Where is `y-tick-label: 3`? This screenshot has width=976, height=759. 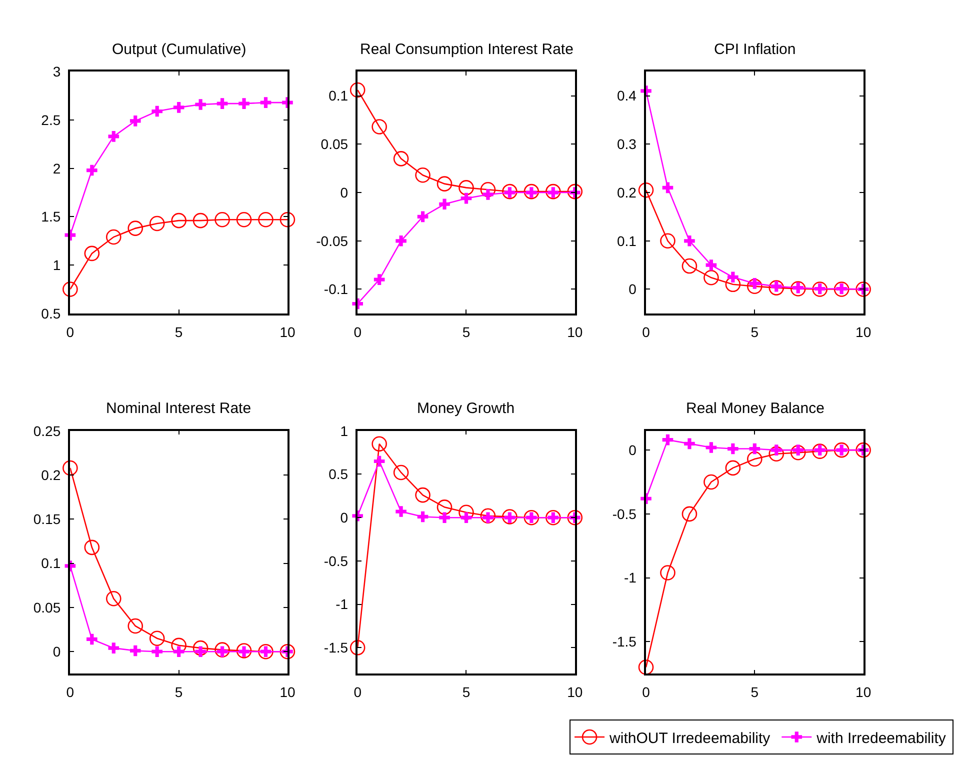
y-tick-label: 3 is located at coordinates (56, 72).